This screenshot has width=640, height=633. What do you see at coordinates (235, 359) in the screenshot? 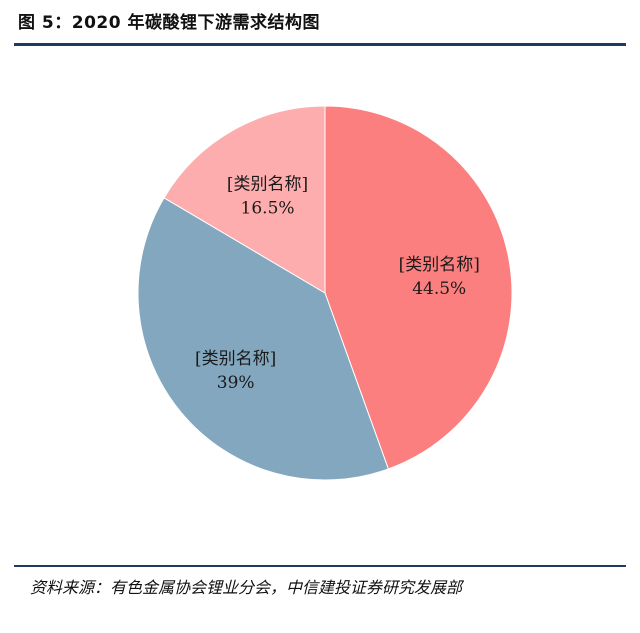
I see `slice-category-label-2: [类别名称]` at bounding box center [235, 359].